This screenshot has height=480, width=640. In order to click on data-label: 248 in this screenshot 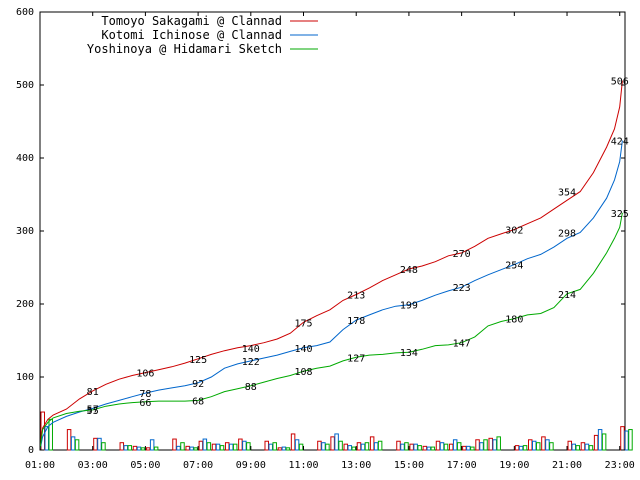, I will do `click(409, 270)`.